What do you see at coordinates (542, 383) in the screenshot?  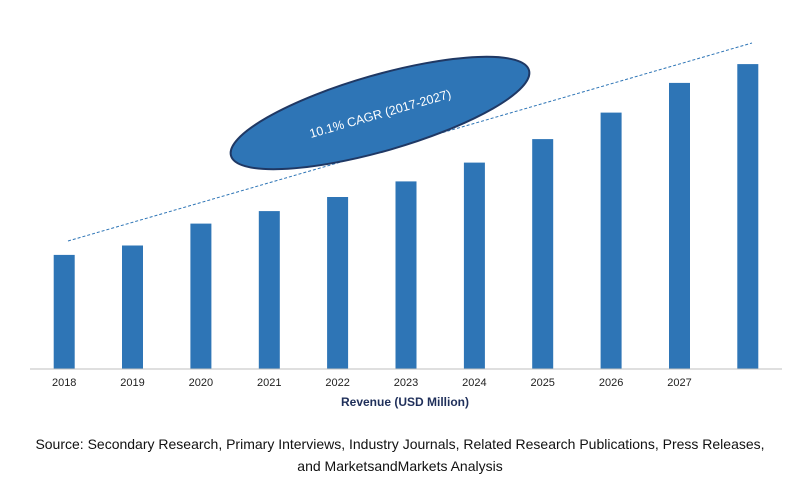 I see `x-tick-label: 2025` at bounding box center [542, 383].